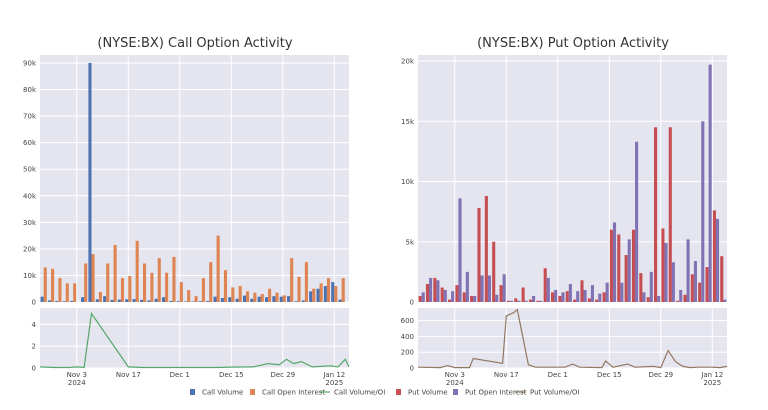  Describe the element at coordinates (609, 375) in the screenshot. I see `put-x-tick-label: Dec 15` at that location.